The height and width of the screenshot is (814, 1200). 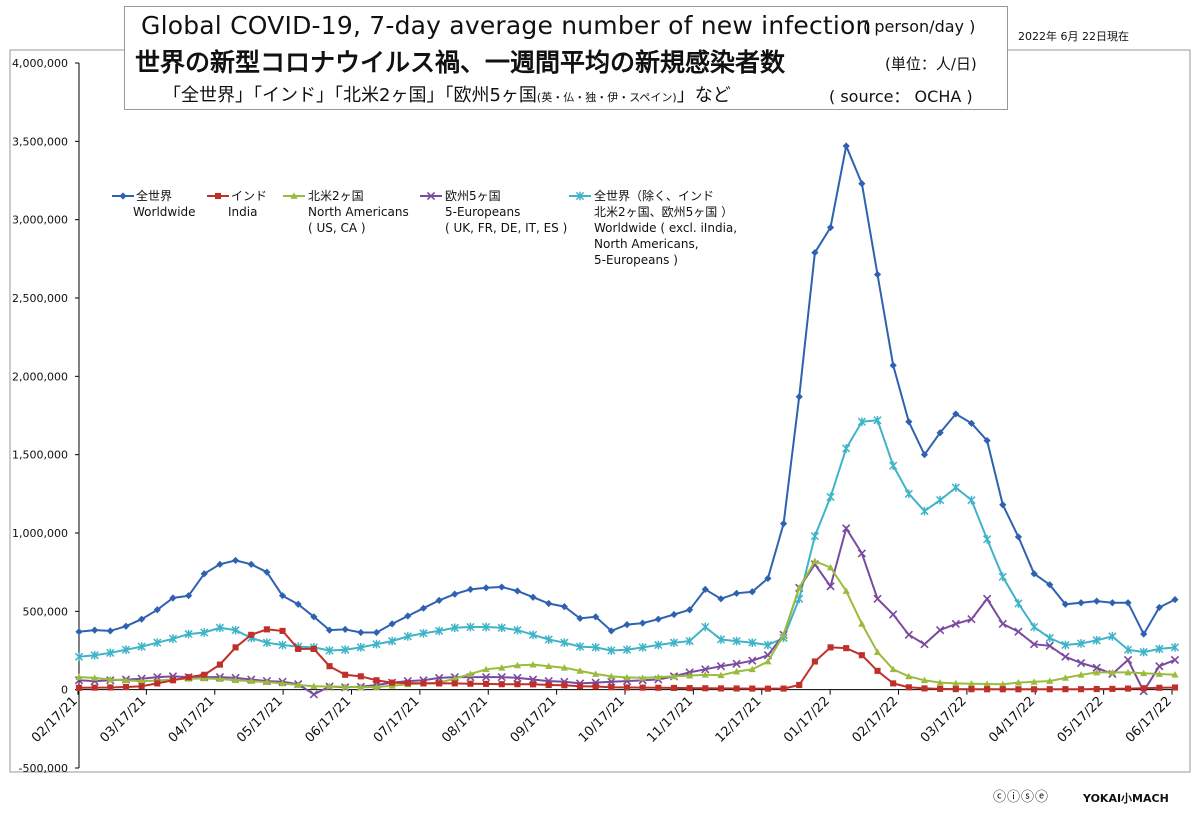 I want to click on license-badge: ⓒⓘⓢⓔ, so click(x=1021, y=797).